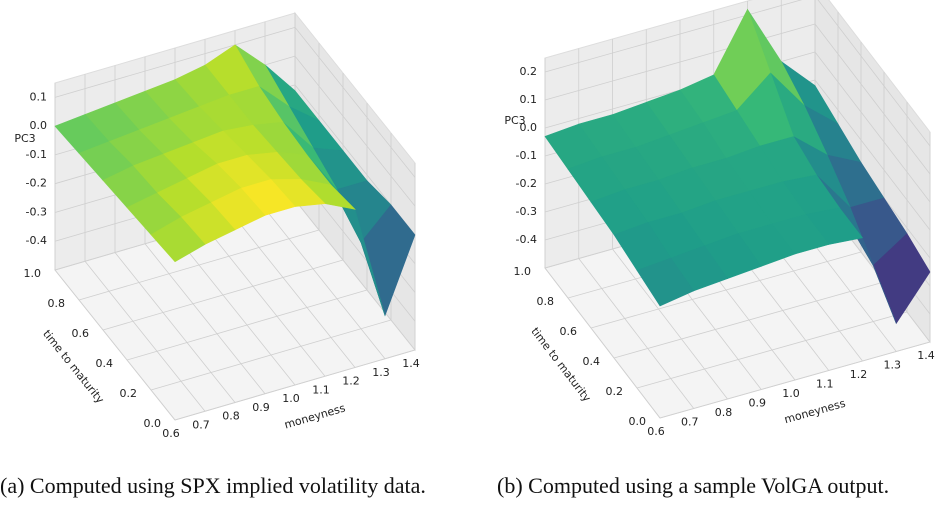 This screenshot has height=530, width=940. What do you see at coordinates (529, 71) in the screenshot?
I see `z-tick-label: 0.2` at bounding box center [529, 71].